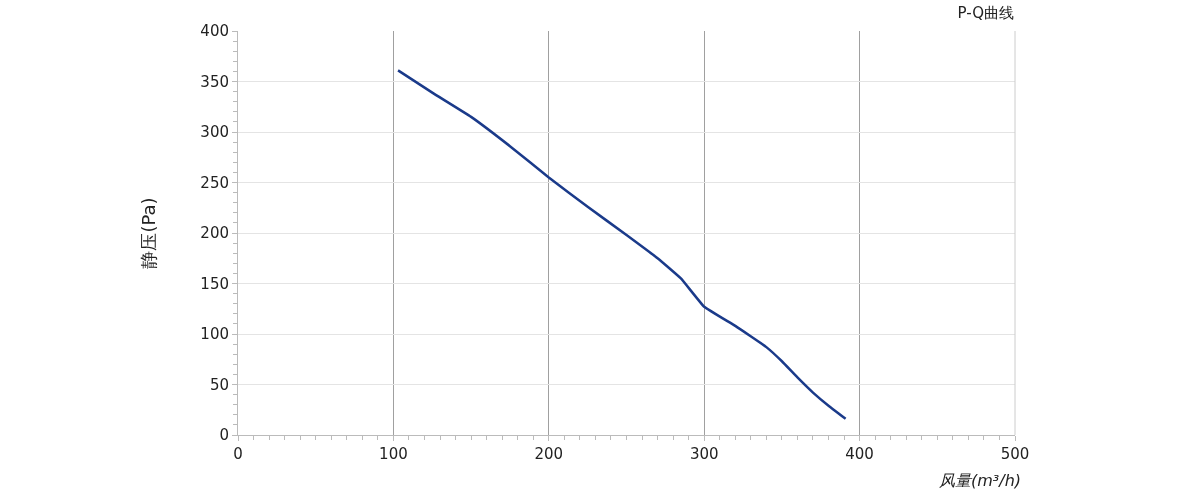 This screenshot has height=497, width=1200. I want to click on y-axis-title: 静压(Pa), so click(148, 233).